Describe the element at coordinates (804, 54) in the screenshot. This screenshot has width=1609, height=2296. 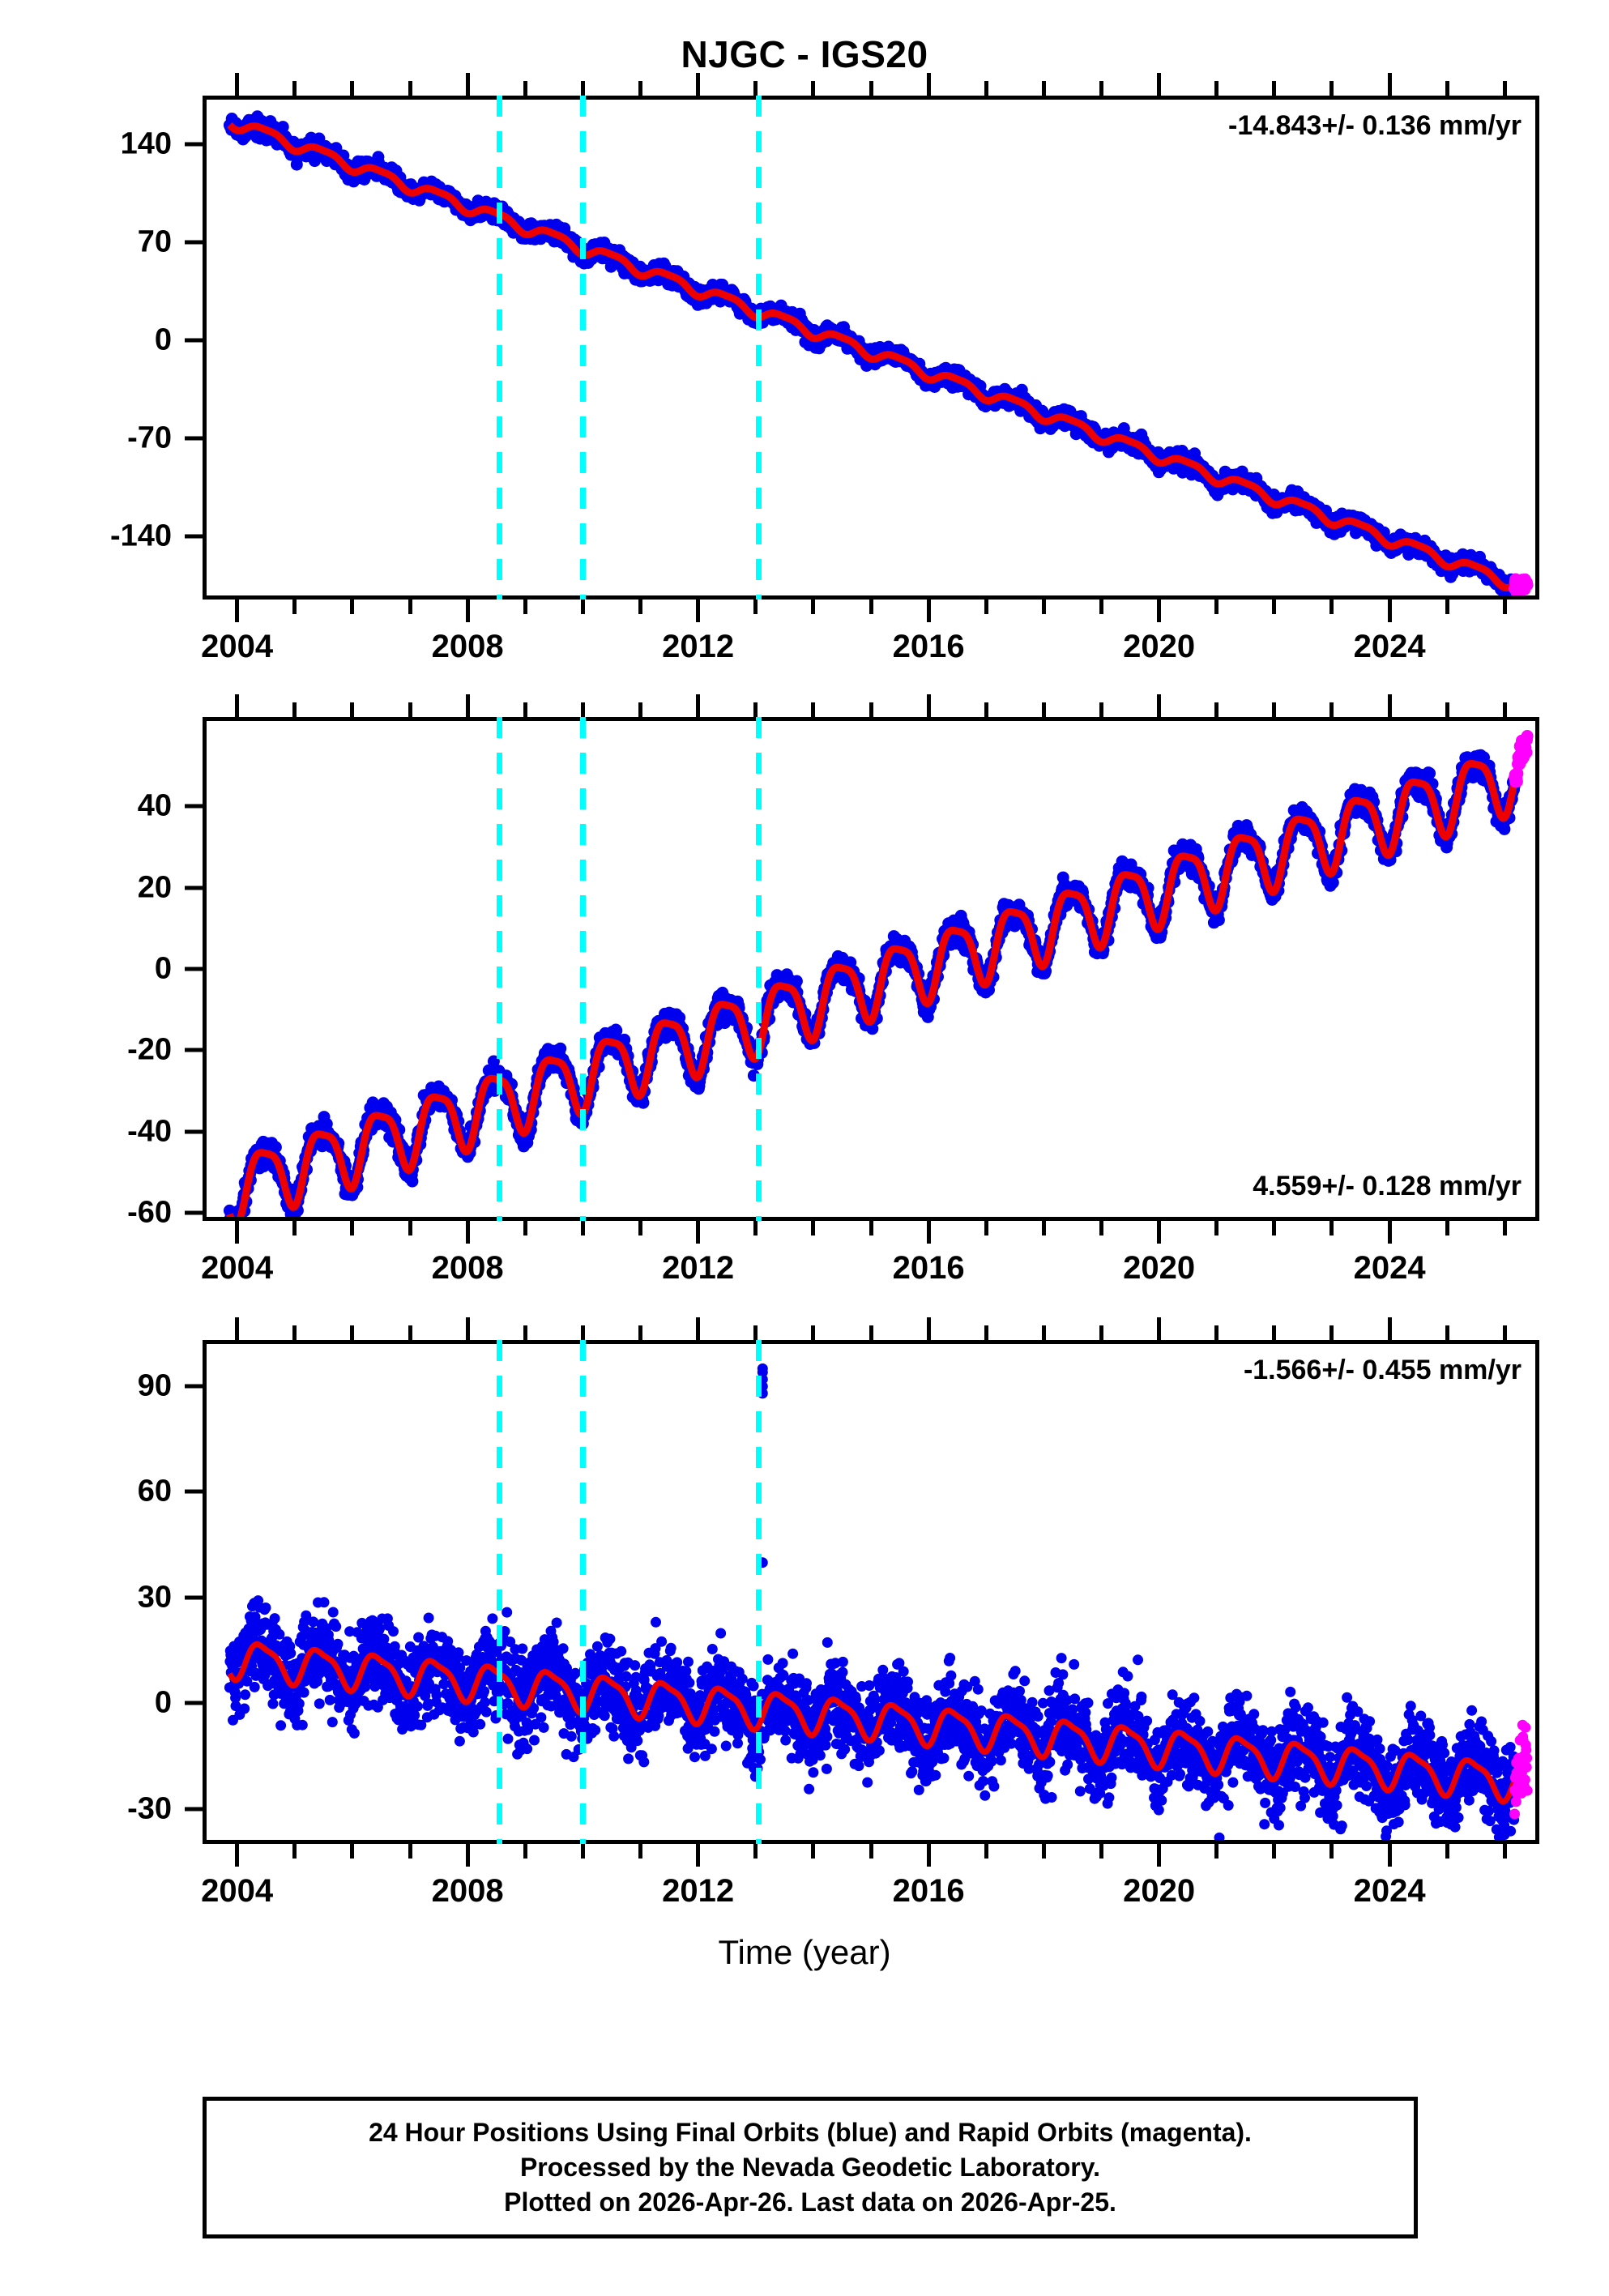
I see `page-title: NJGC - IGS20` at that location.